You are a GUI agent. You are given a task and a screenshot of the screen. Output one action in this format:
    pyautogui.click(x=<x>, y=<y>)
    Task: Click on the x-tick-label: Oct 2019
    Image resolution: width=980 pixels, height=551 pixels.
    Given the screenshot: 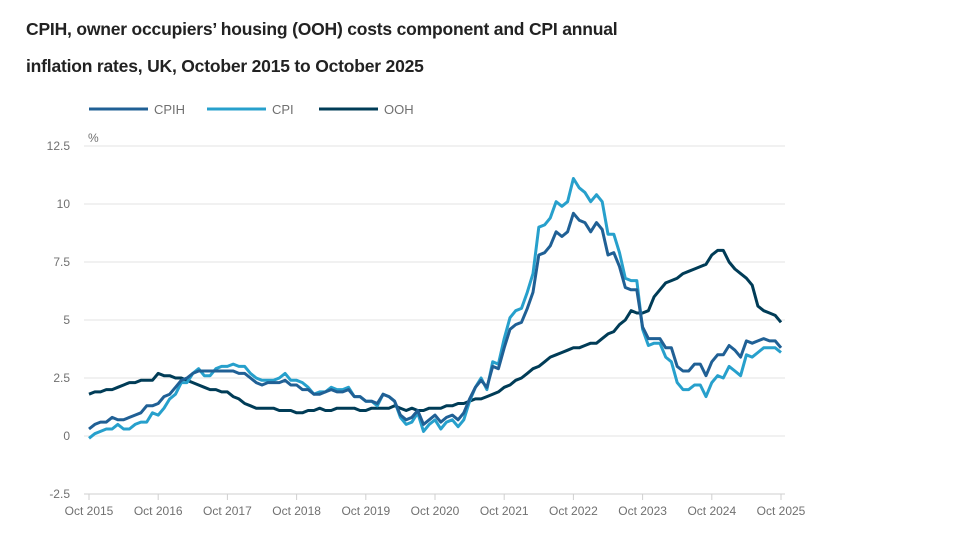 What is the action you would take?
    pyautogui.click(x=365, y=511)
    